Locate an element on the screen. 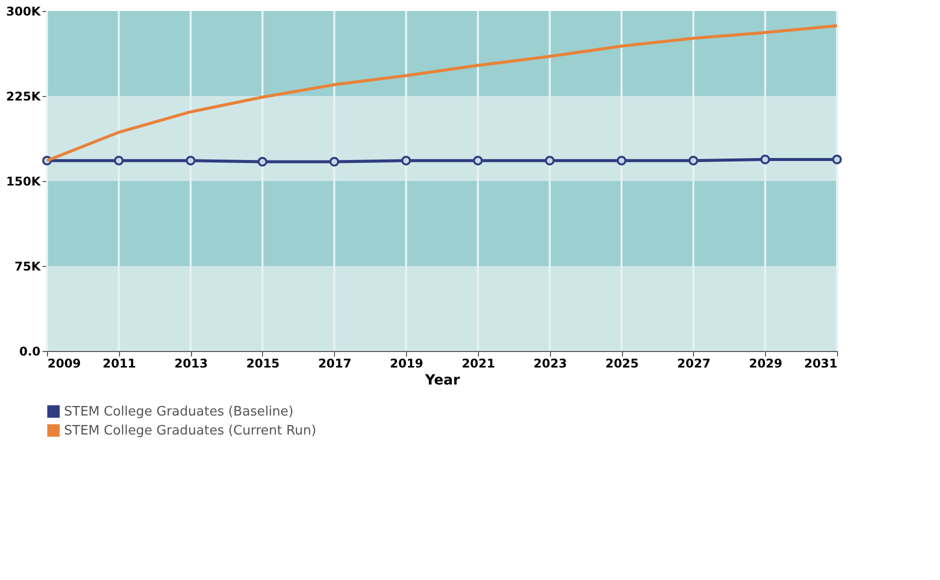 This screenshot has height=580, width=940. y-tick-label: 150K is located at coordinates (24, 181).